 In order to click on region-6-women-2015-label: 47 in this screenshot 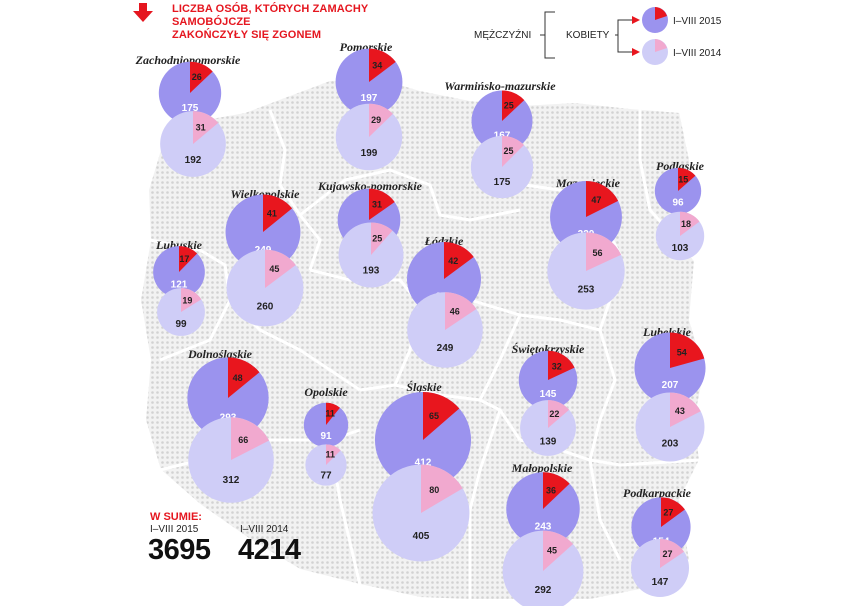, I will do `click(596, 200)`.